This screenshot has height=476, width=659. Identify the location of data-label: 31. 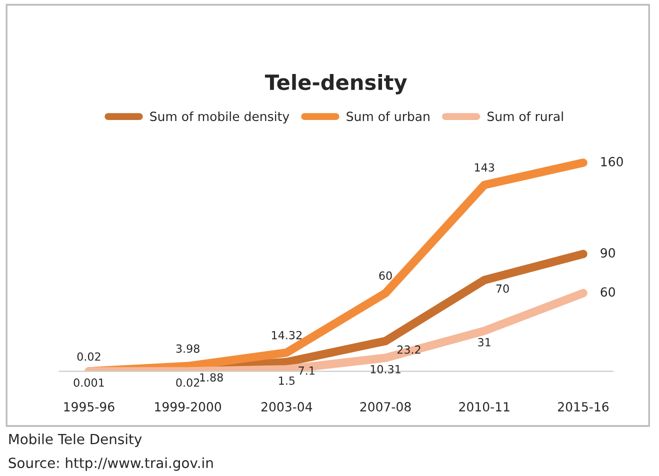
(484, 342).